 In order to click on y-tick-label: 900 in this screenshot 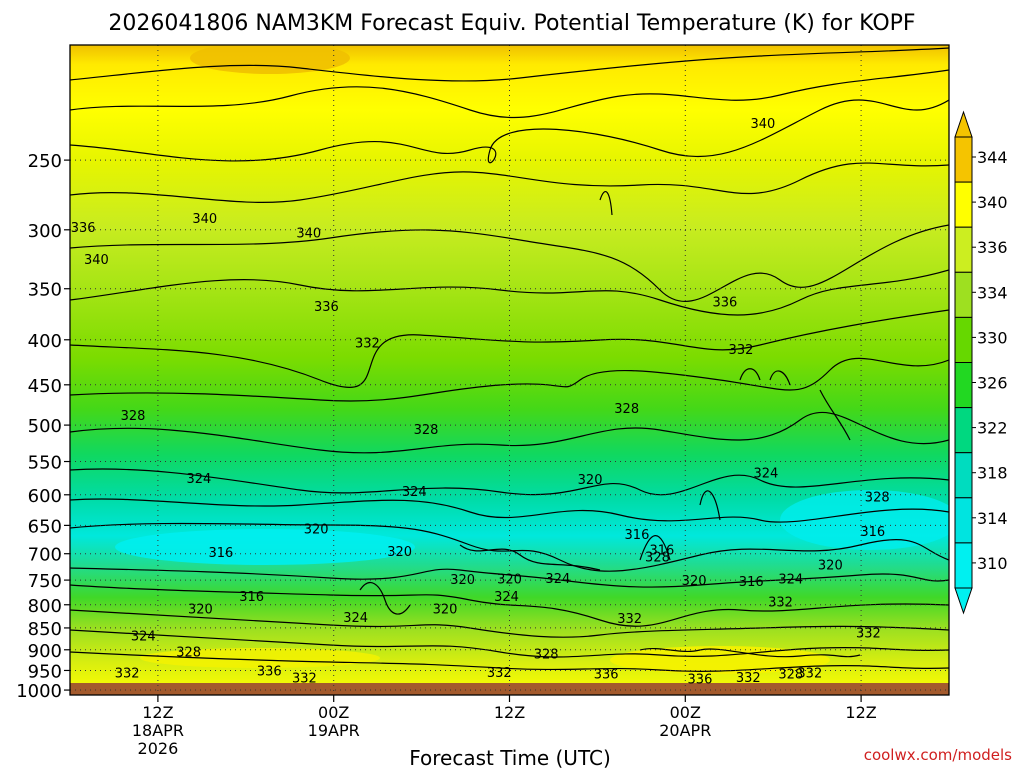, I will do `click(45, 651)`.